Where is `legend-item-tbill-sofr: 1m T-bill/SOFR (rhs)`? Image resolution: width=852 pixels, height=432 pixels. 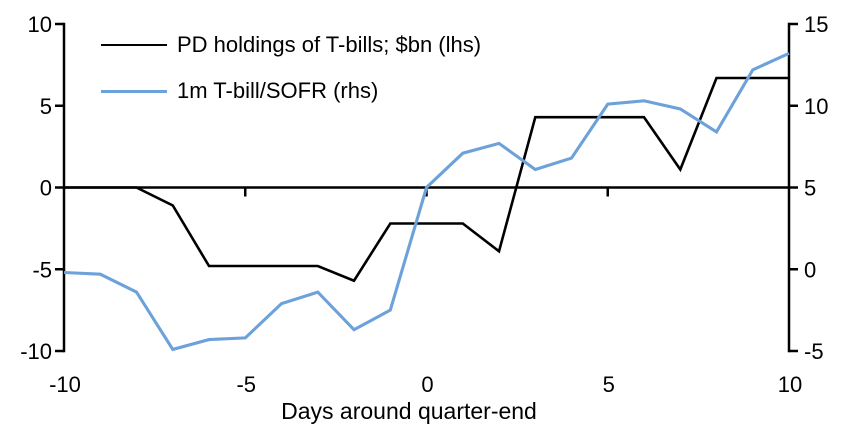
legend-item-tbill-sofr: 1m T-bill/SOFR (rhs) is located at coordinates (291, 91).